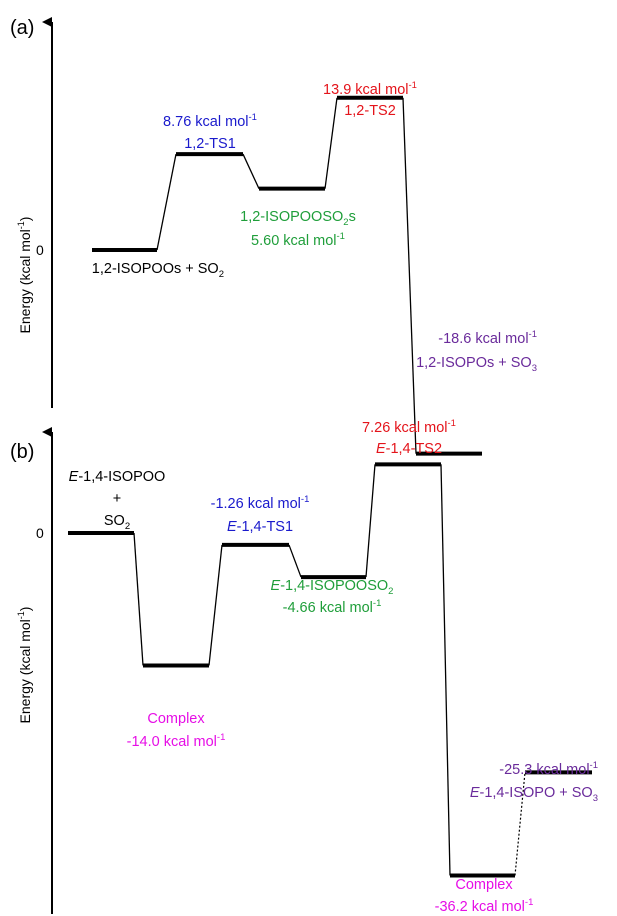 The width and height of the screenshot is (617, 916). What do you see at coordinates (251, 171) in the screenshot?
I see `connector-a-ts1-to-intermediate` at bounding box center [251, 171].